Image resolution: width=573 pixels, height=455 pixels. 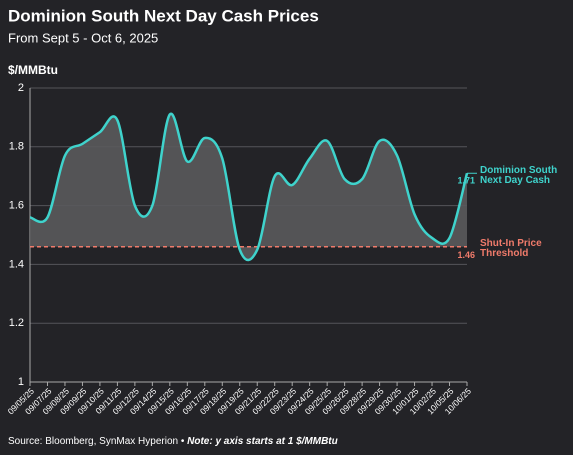 What do you see at coordinates (511, 248) in the screenshot?
I see `threshold-label: Shut-In Price Threshold` at bounding box center [511, 248].